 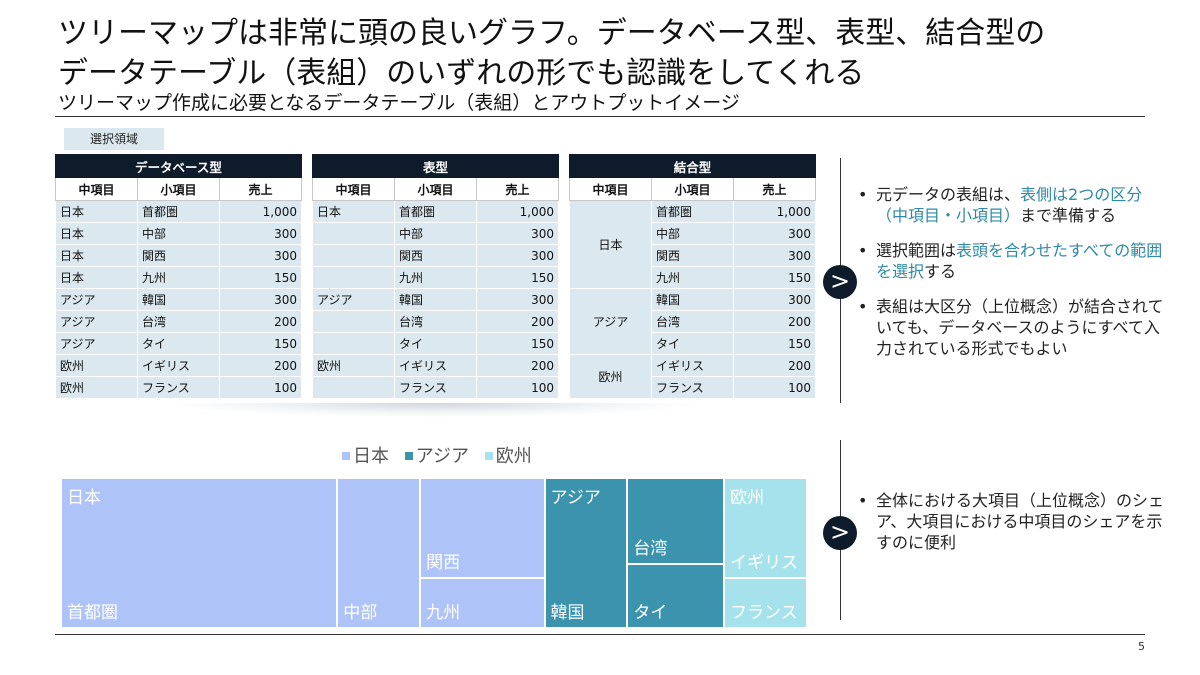 I want to click on note-text: 元データの表組は、, so click(x=948, y=194).